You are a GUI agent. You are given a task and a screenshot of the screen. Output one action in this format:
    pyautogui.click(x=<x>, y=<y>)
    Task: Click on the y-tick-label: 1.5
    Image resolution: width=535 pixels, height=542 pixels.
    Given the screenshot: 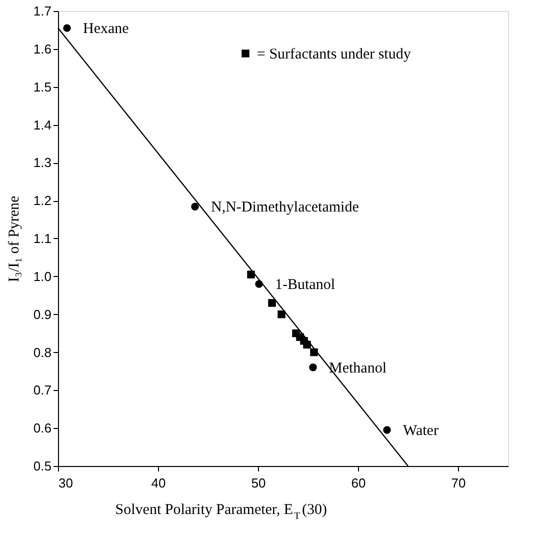 What is the action you would take?
    pyautogui.click(x=42, y=86)
    